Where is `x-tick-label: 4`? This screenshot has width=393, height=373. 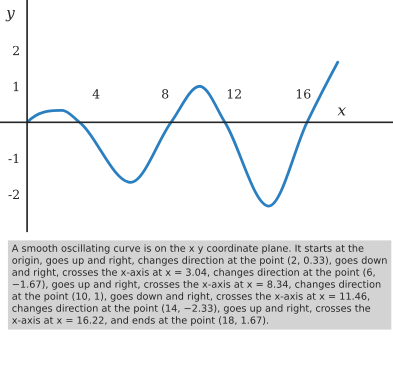 x-tick-label: 4 is located at coordinates (96, 93).